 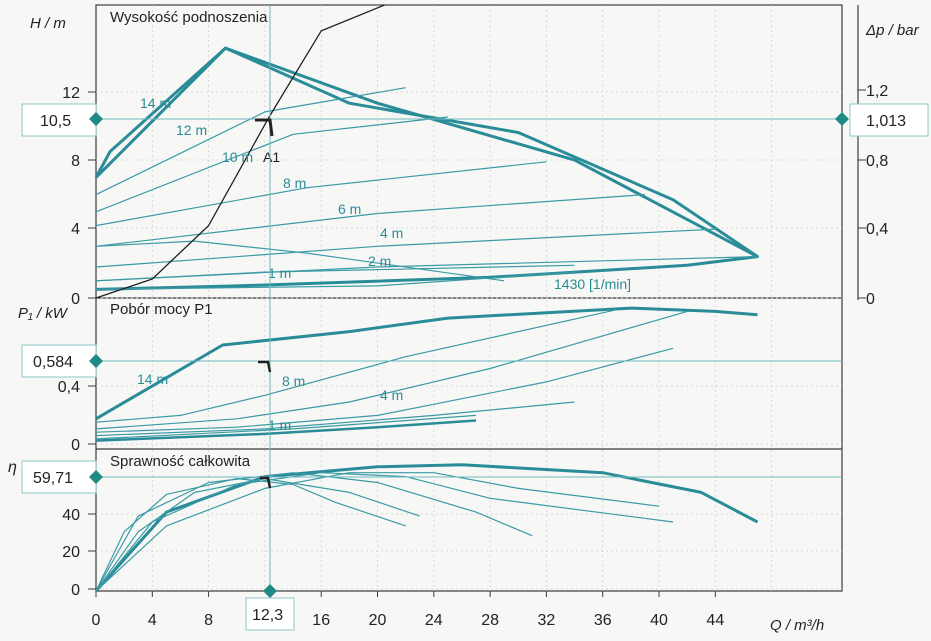 I want to click on pressure-value-diamond, so click(x=842, y=119).